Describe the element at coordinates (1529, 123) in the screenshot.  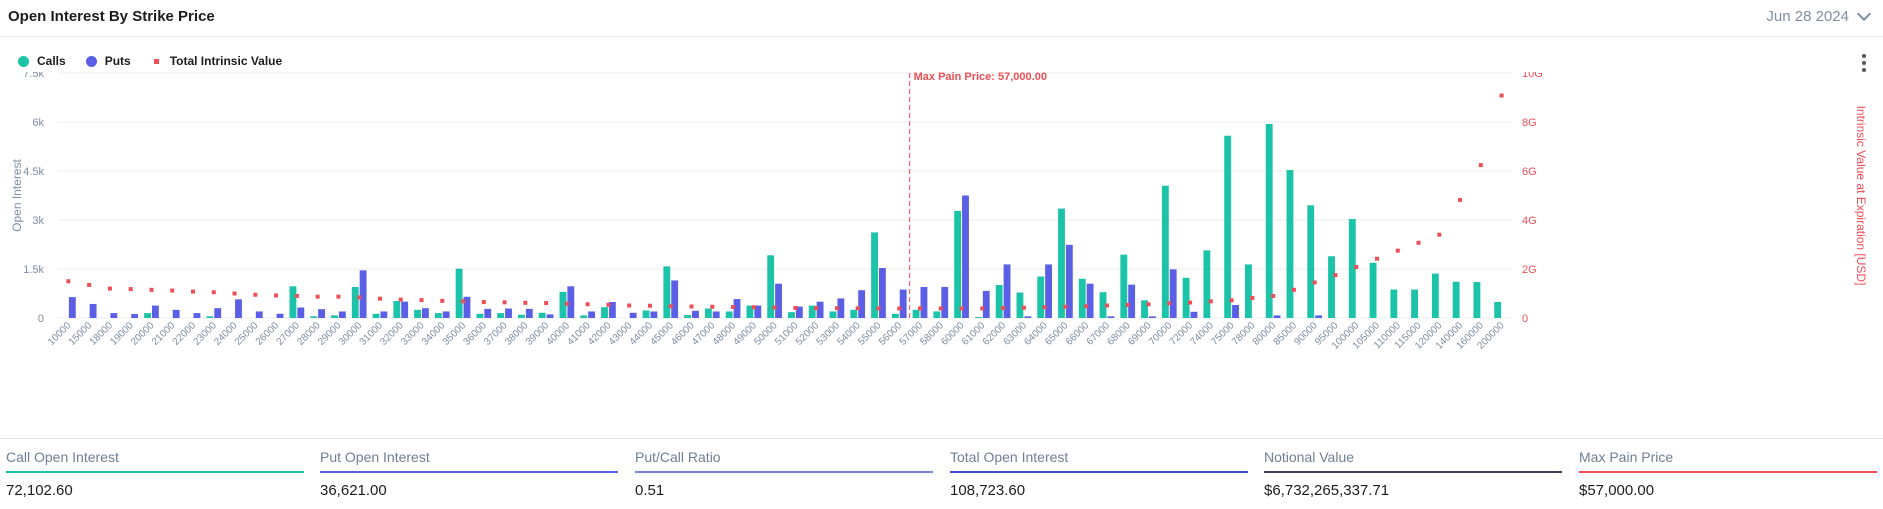
I see `y2-tick-label: 8G` at that location.